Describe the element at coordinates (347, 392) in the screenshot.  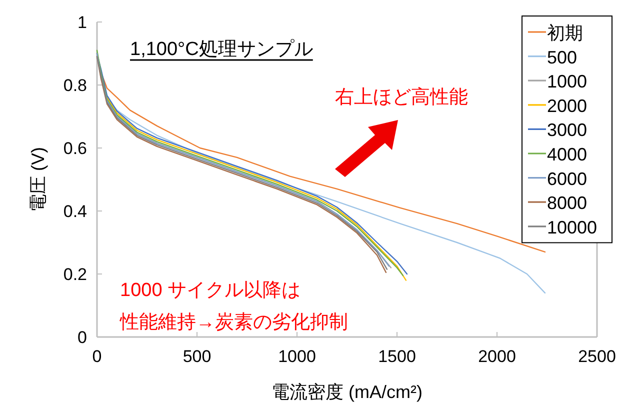
I see `x-axis-title: 電流密度 (mA/cm²)` at that location.